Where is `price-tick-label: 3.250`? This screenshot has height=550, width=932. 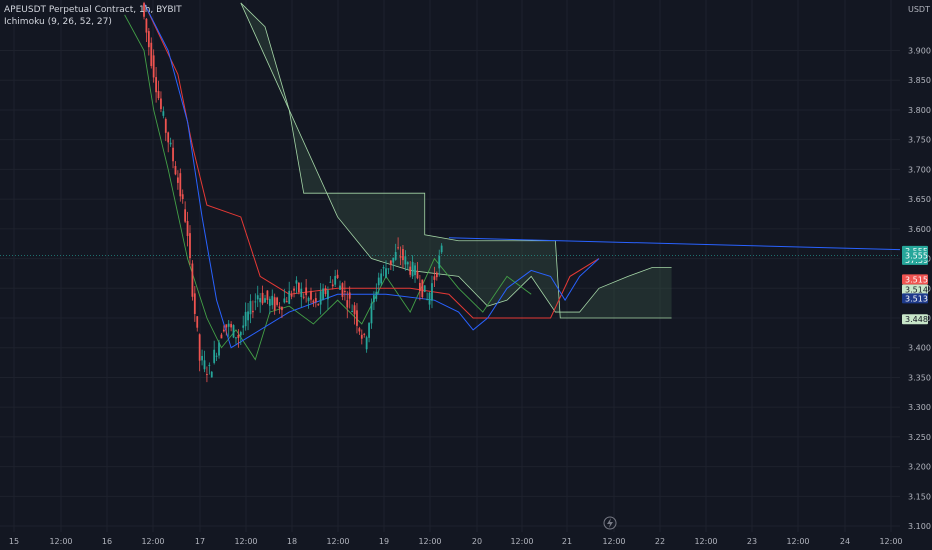
price-tick-label: 3.250 is located at coordinates (919, 437).